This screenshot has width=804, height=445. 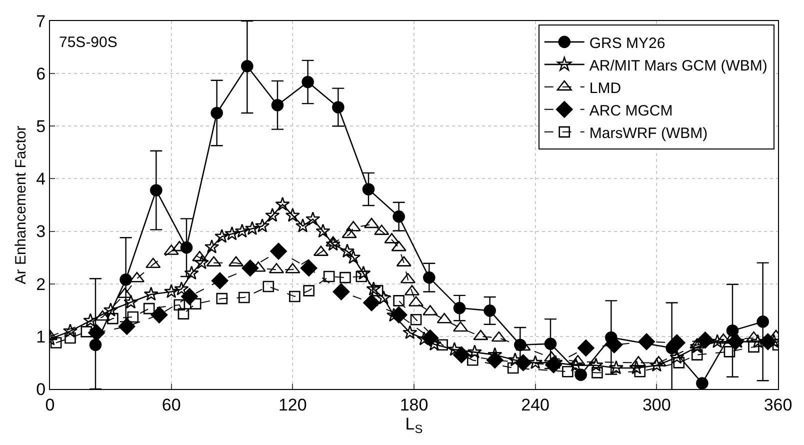 What do you see at coordinates (41, 179) in the screenshot?
I see `y-tick-label: 4` at bounding box center [41, 179].